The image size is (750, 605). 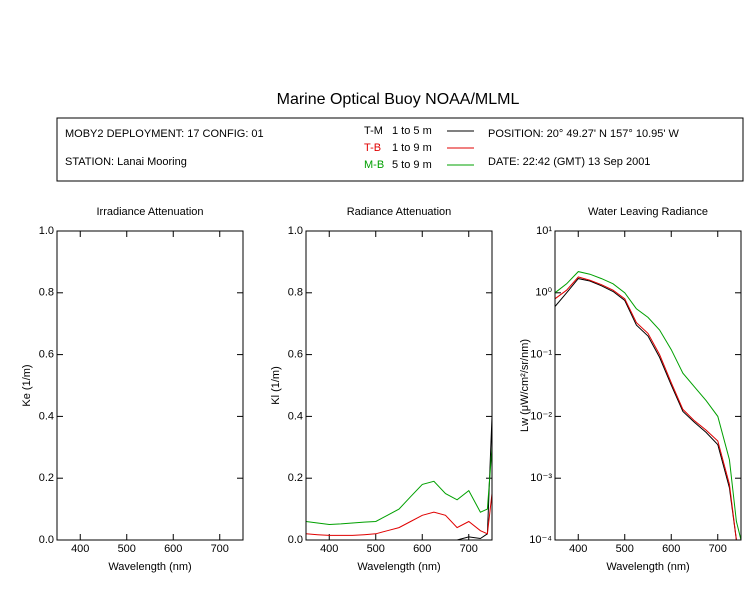 What do you see at coordinates (276, 385) in the screenshot?
I see `y-axis-label: Kl (1/m)` at bounding box center [276, 385].